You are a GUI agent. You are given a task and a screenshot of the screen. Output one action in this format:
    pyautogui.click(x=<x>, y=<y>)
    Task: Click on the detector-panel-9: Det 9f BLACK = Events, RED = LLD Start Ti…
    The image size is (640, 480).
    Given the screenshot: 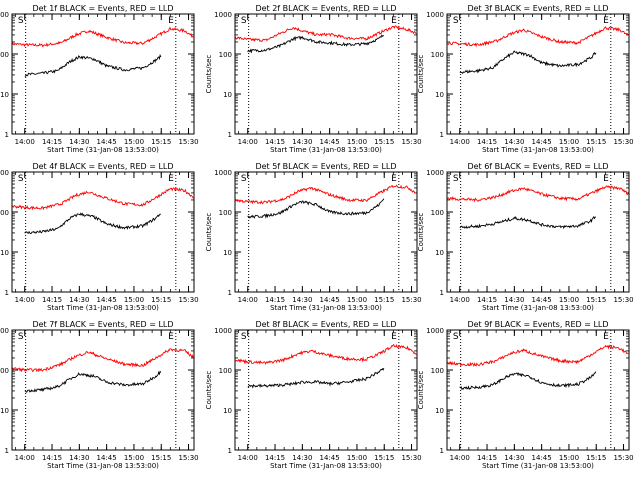 What is the action you would take?
    pyautogui.click(x=525, y=395)
    